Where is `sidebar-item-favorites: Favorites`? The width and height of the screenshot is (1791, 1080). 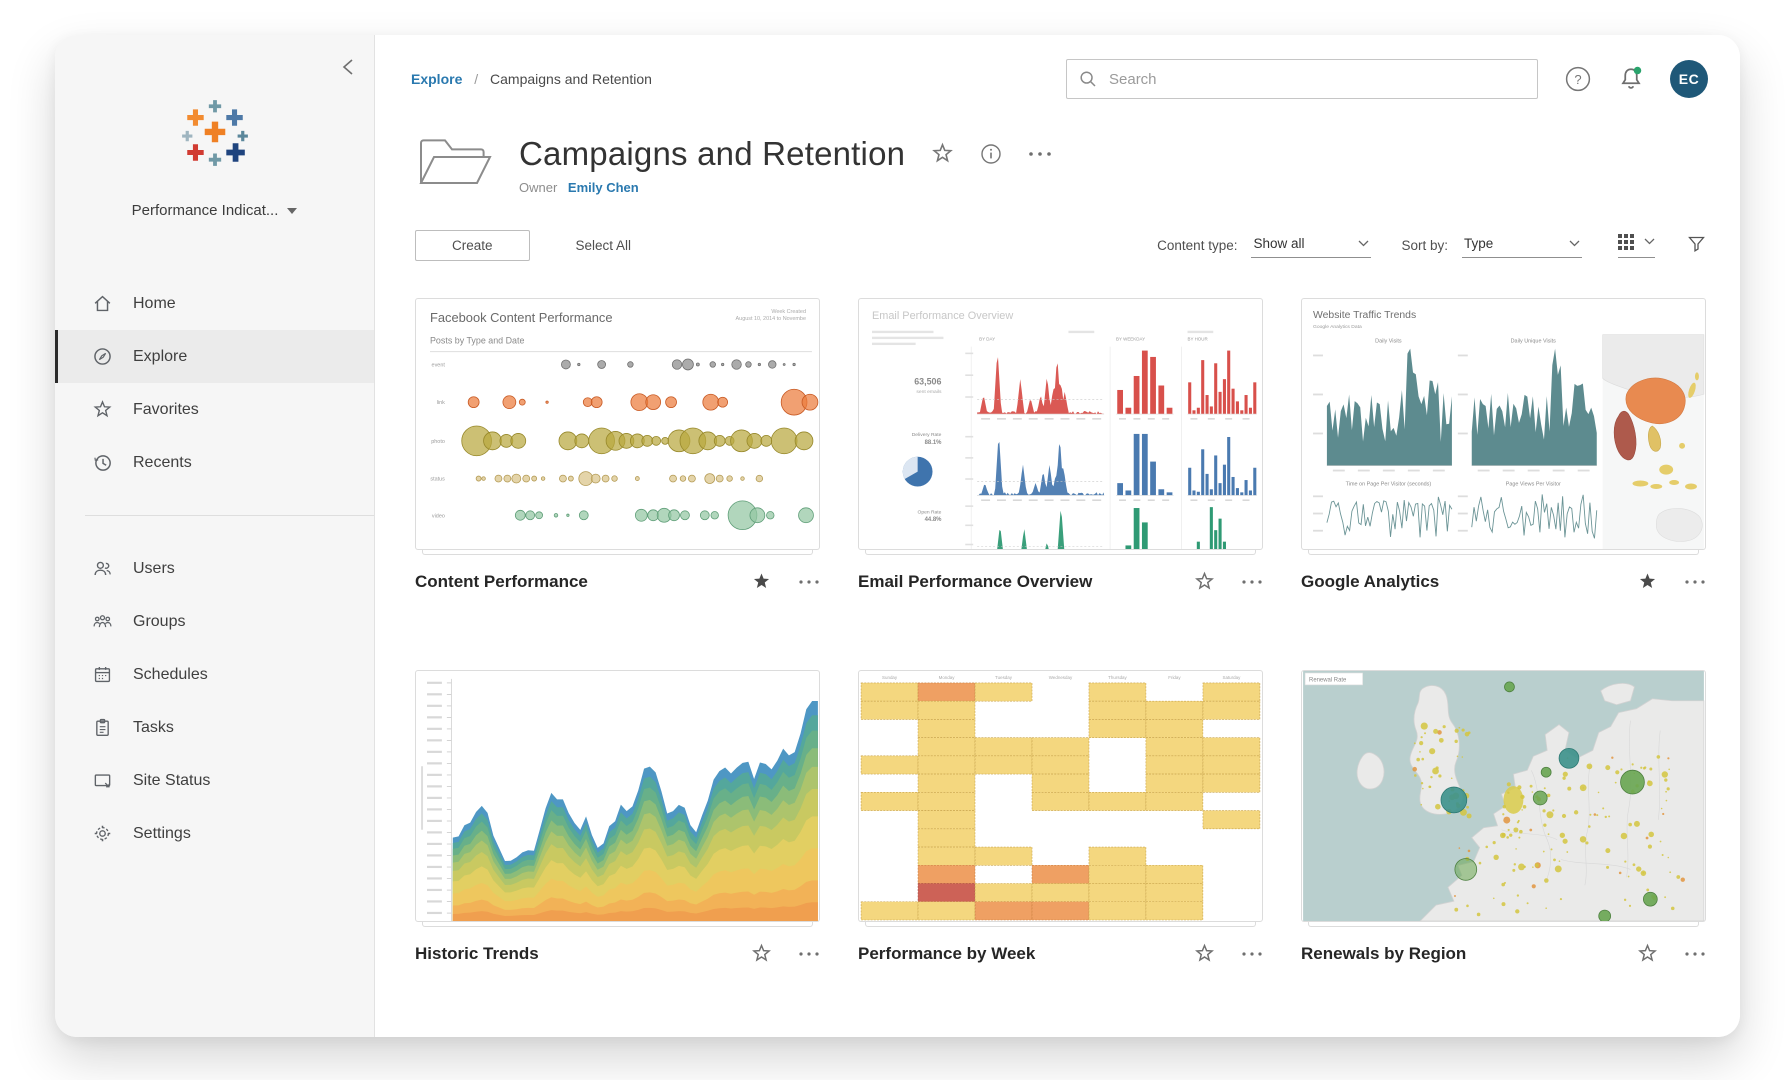 sidebar-item-favorites: Favorites is located at coordinates (214, 409).